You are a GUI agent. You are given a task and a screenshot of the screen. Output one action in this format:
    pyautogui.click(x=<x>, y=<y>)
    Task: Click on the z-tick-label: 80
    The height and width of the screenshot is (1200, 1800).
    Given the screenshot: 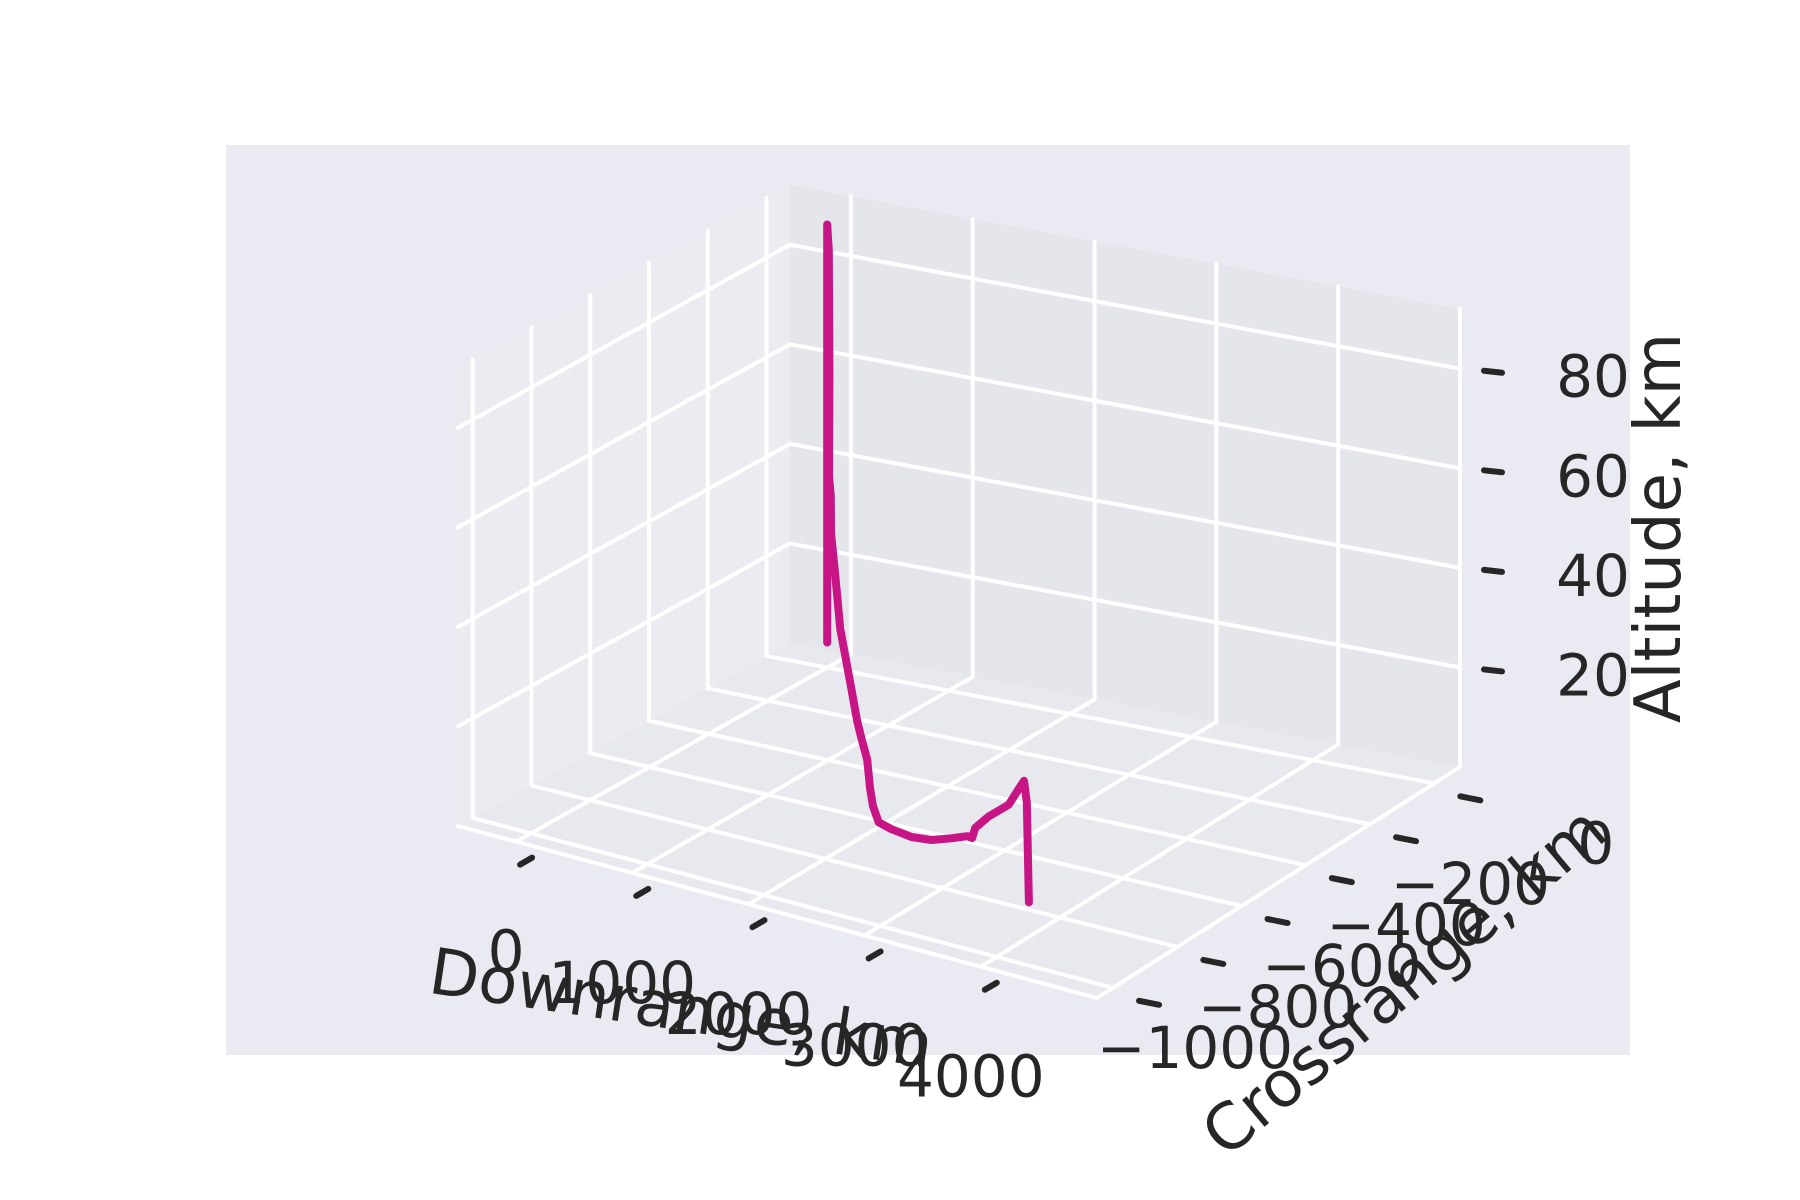 What is the action you would take?
    pyautogui.click(x=1593, y=377)
    